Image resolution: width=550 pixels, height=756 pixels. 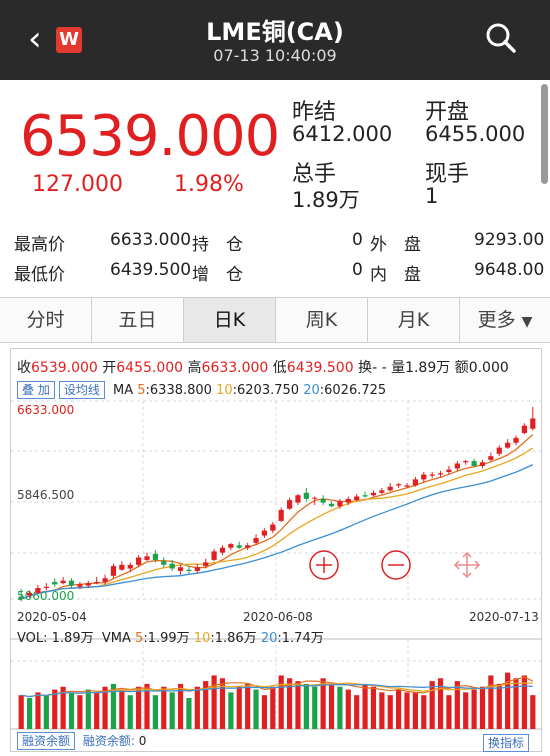 What do you see at coordinates (414, 320) in the screenshot?
I see `tab-monthly-k: 月K` at bounding box center [414, 320].